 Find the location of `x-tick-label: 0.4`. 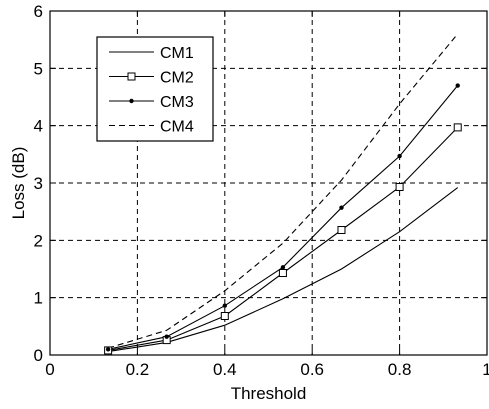

x-tick-label: 0.4 is located at coordinates (225, 369).